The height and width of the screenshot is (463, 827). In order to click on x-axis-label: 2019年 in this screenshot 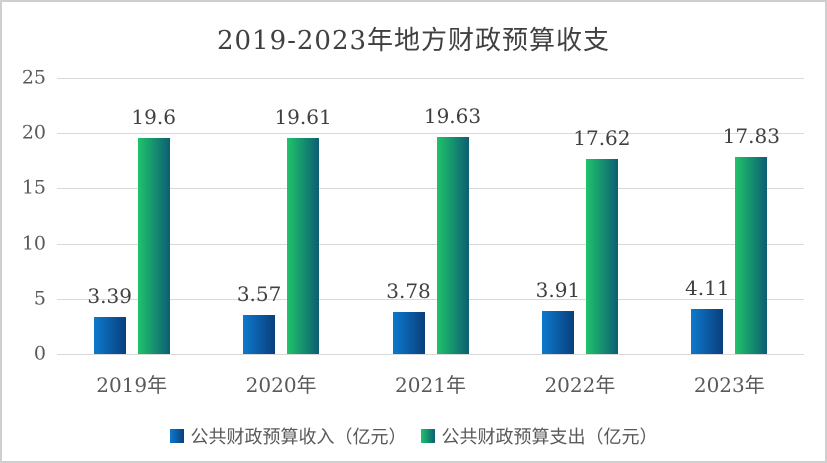, I will do `click(132, 385)`.